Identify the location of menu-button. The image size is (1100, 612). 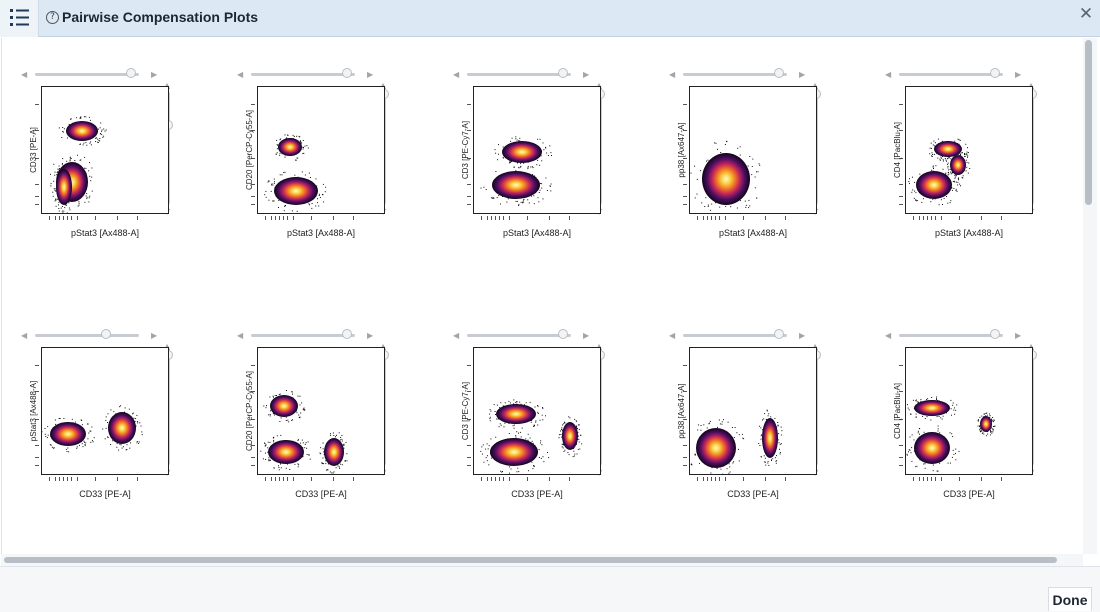
(19, 18).